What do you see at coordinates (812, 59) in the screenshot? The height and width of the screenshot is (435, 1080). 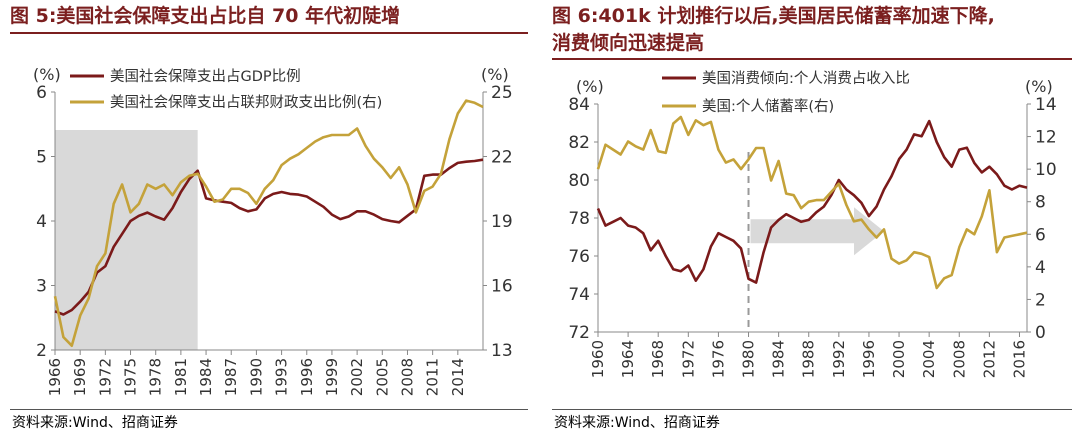 I see `right-title-underline` at bounding box center [812, 59].